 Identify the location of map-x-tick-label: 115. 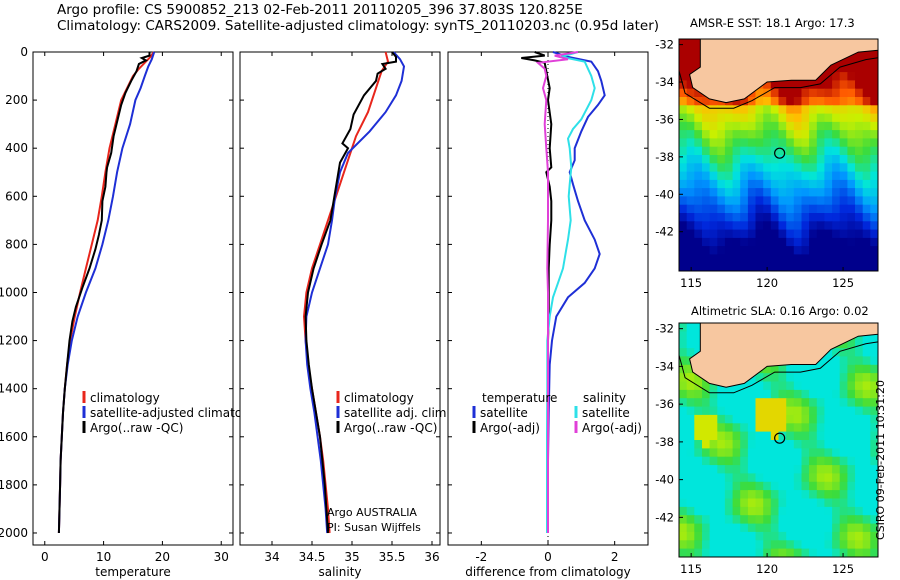
(691, 569).